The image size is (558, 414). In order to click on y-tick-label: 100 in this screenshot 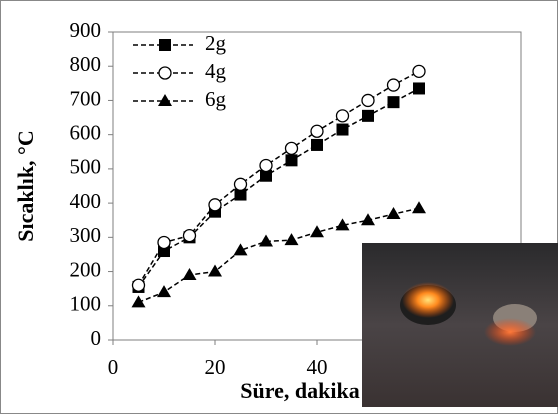, I will do `click(86, 304)`.